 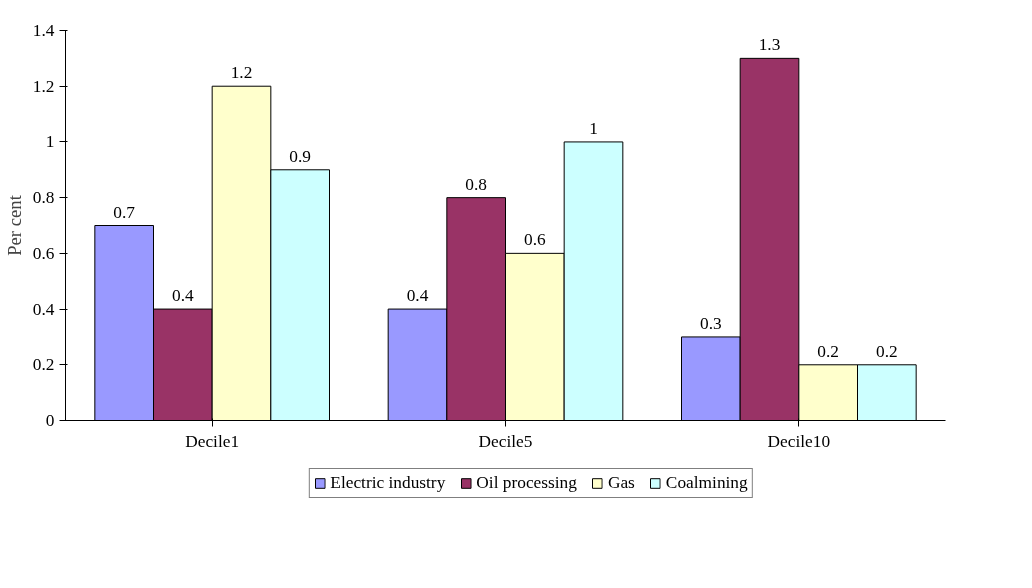 What do you see at coordinates (50, 420) in the screenshot?
I see `y-tick-label: 0` at bounding box center [50, 420].